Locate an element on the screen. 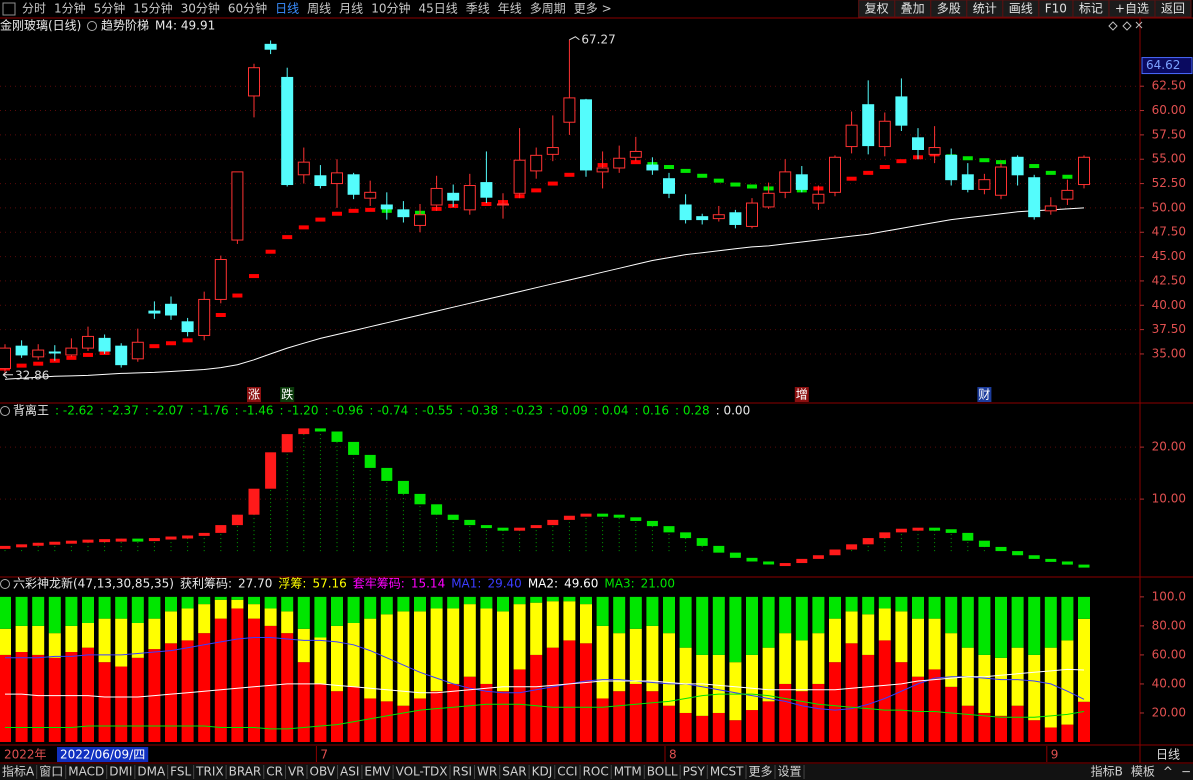 This screenshot has width=1193, height=780. period-tab: 日线 is located at coordinates (287, 9).